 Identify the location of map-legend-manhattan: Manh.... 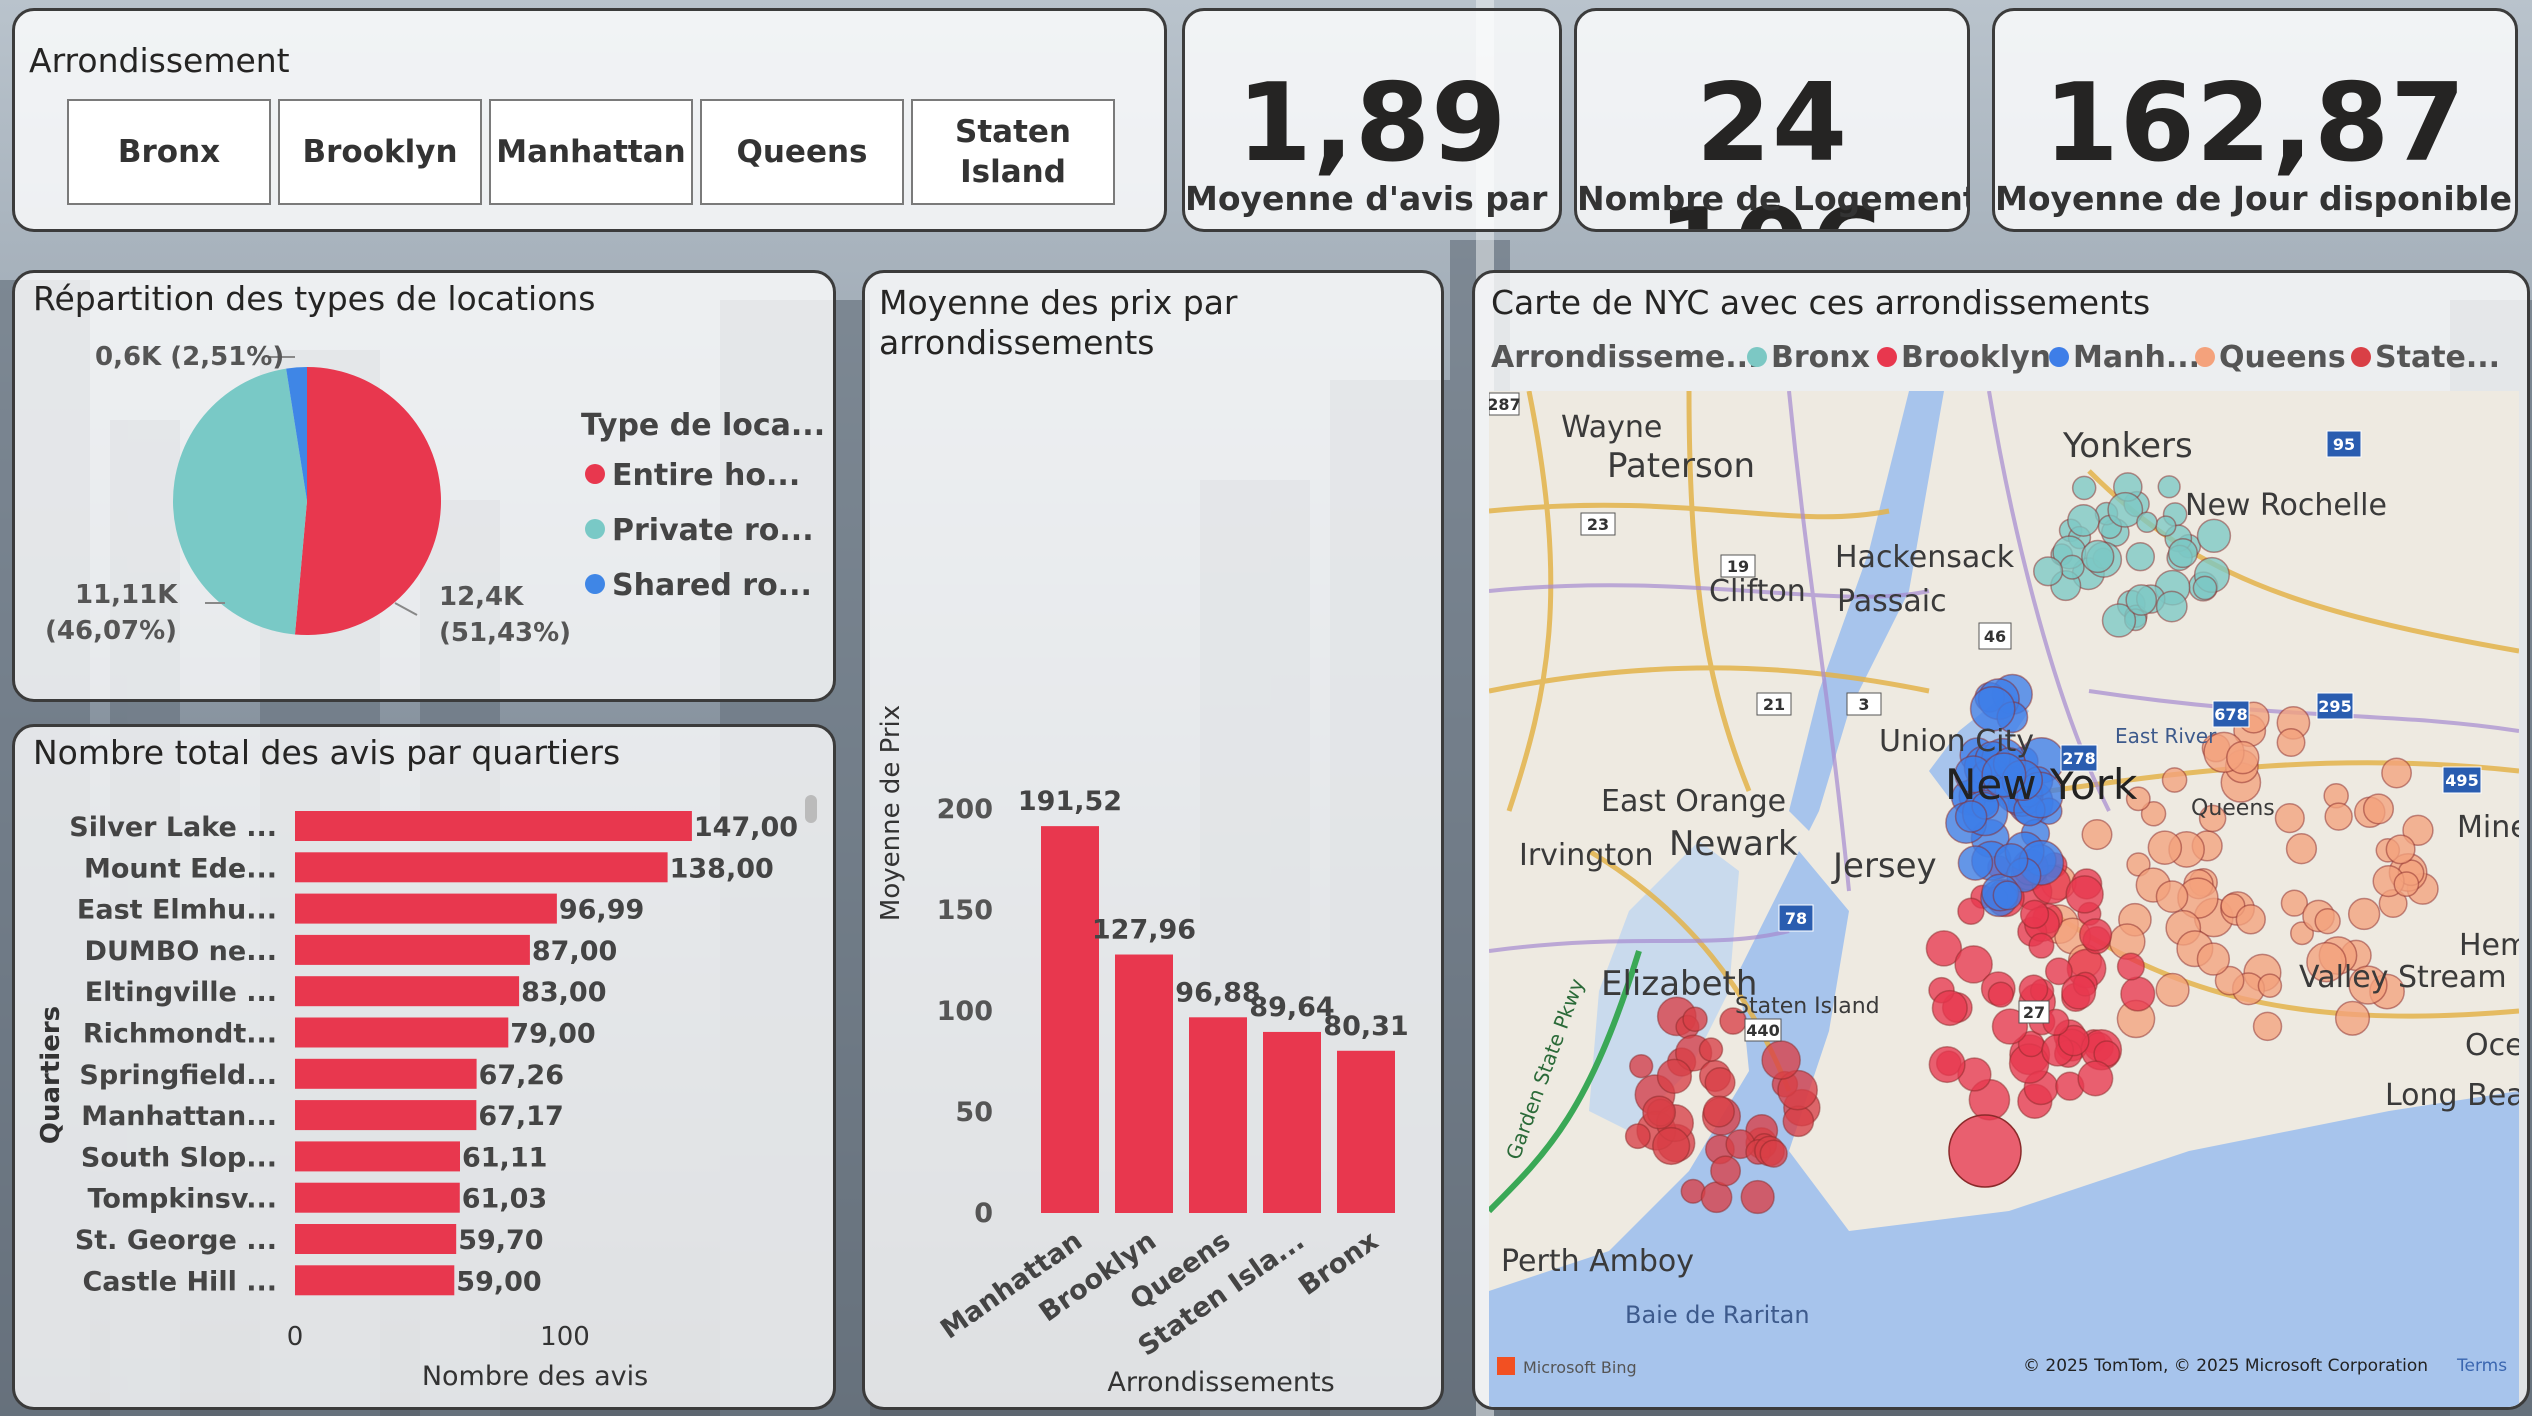
(2136, 357).